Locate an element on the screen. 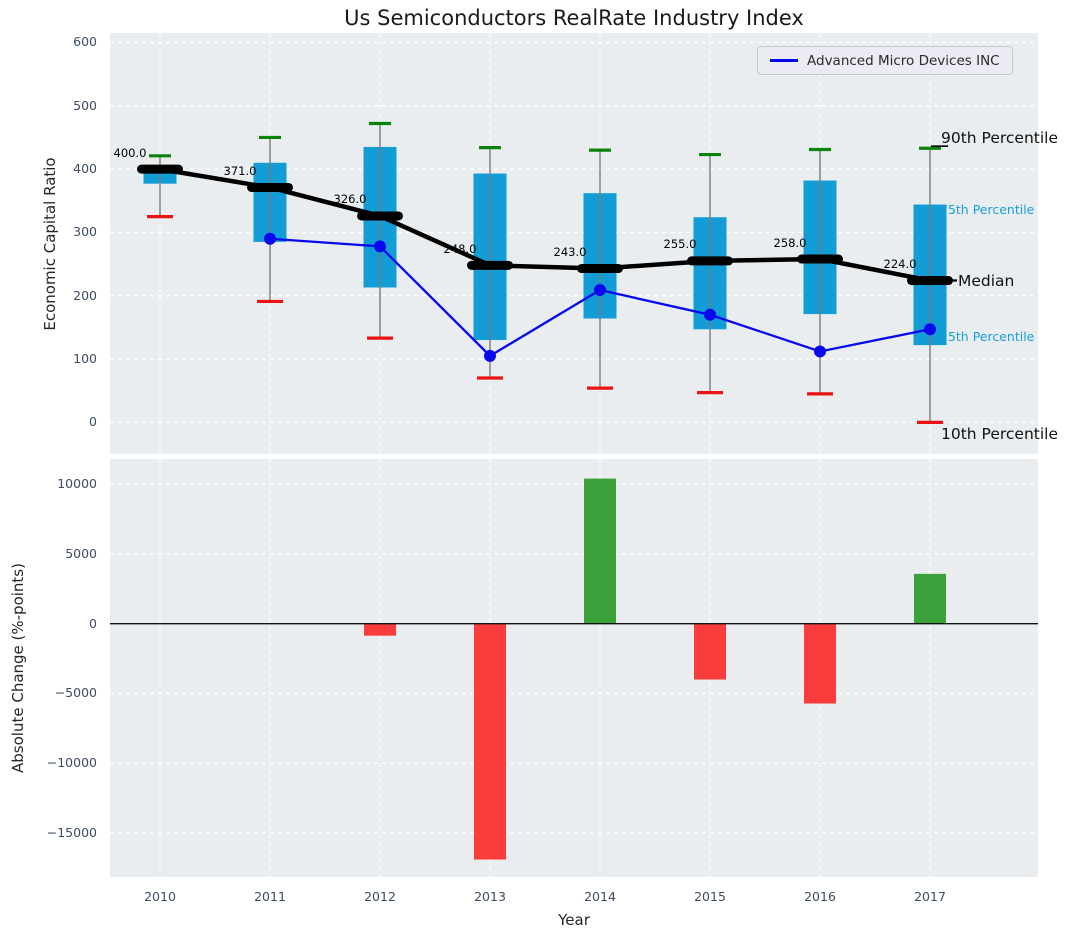 The width and height of the screenshot is (1076, 942). median-marker-2011 is located at coordinates (270, 187).